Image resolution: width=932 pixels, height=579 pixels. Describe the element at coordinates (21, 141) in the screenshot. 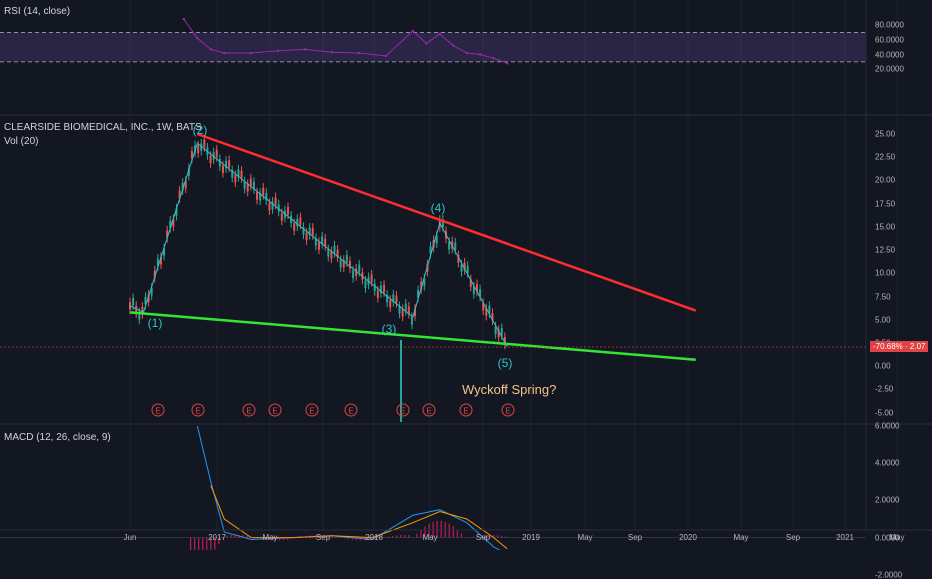

I see `volume-label: Vol (20)` at that location.